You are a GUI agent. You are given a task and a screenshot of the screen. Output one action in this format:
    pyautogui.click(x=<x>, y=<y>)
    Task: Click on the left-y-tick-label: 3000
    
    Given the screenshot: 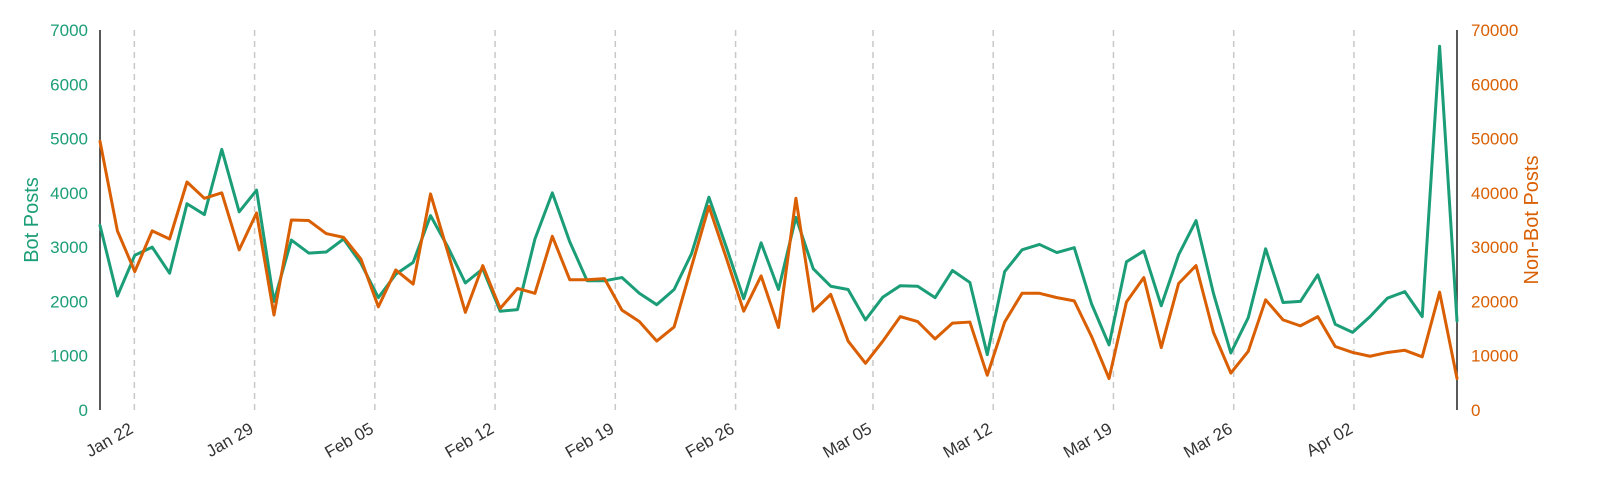 What is the action you would take?
    pyautogui.click(x=69, y=247)
    